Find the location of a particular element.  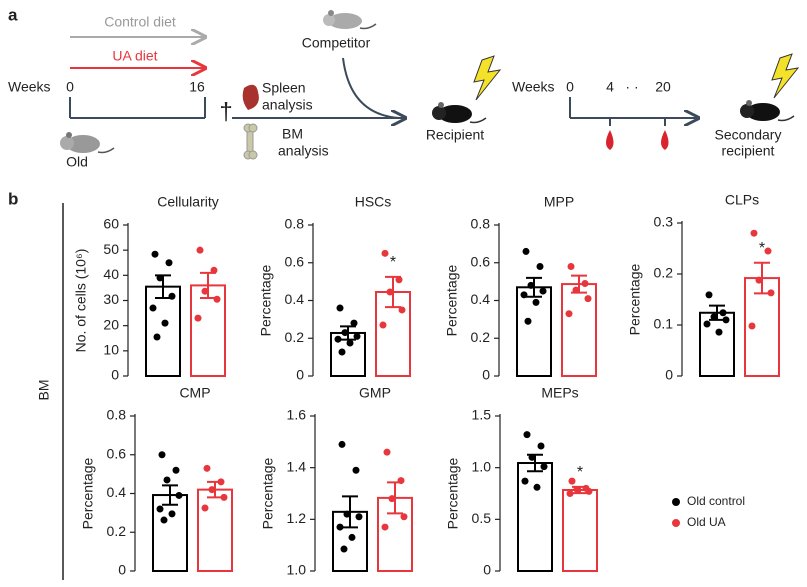

icon-label: Secondary is located at coordinates (748, 135).